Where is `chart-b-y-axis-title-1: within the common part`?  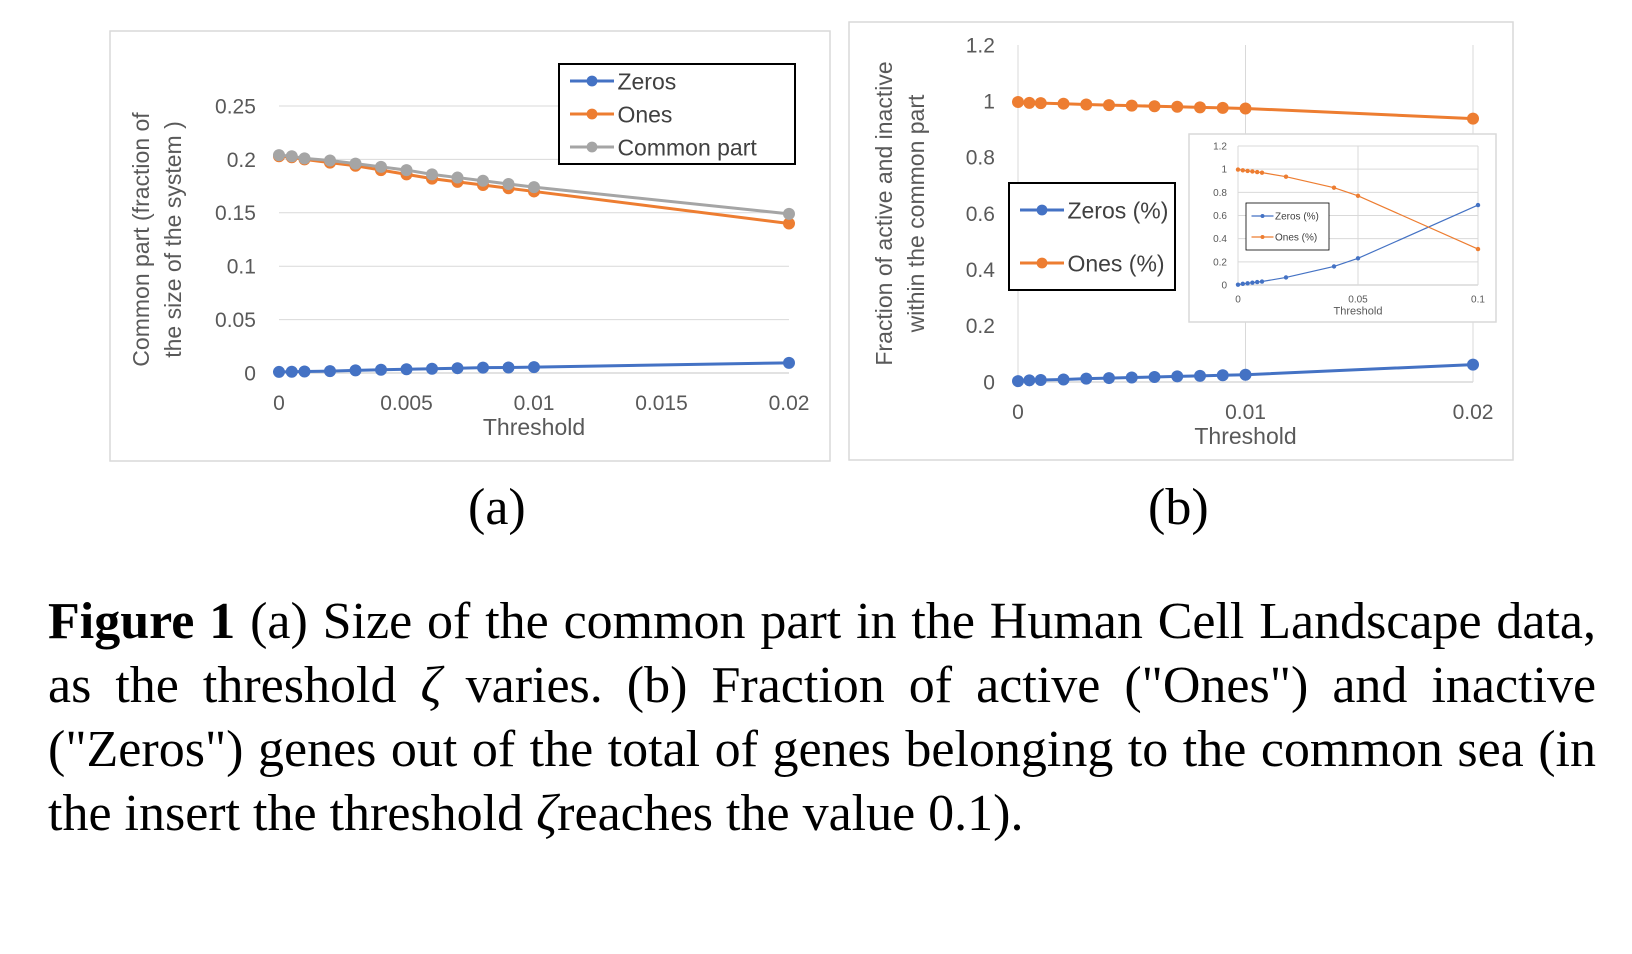 chart-b-y-axis-title-1: within the common part is located at coordinates (916, 213).